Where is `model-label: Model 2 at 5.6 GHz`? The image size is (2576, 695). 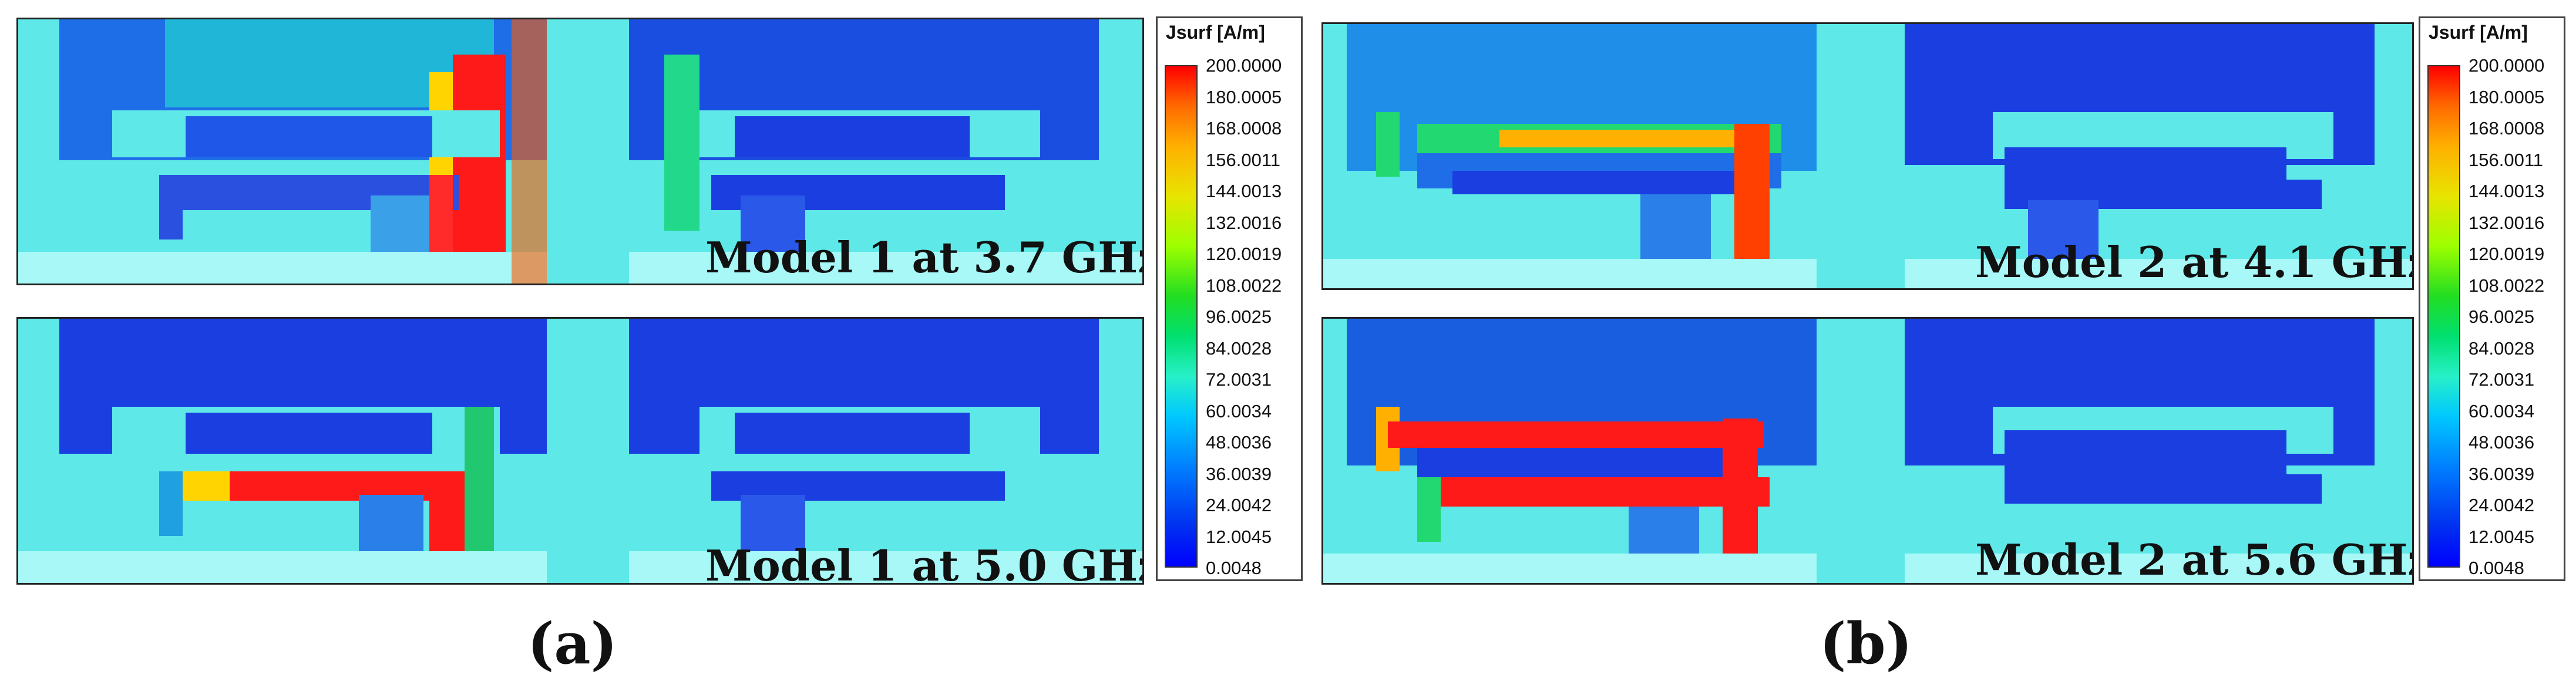
model-label: Model 2 at 5.6 GHz is located at coordinates (2194, 560).